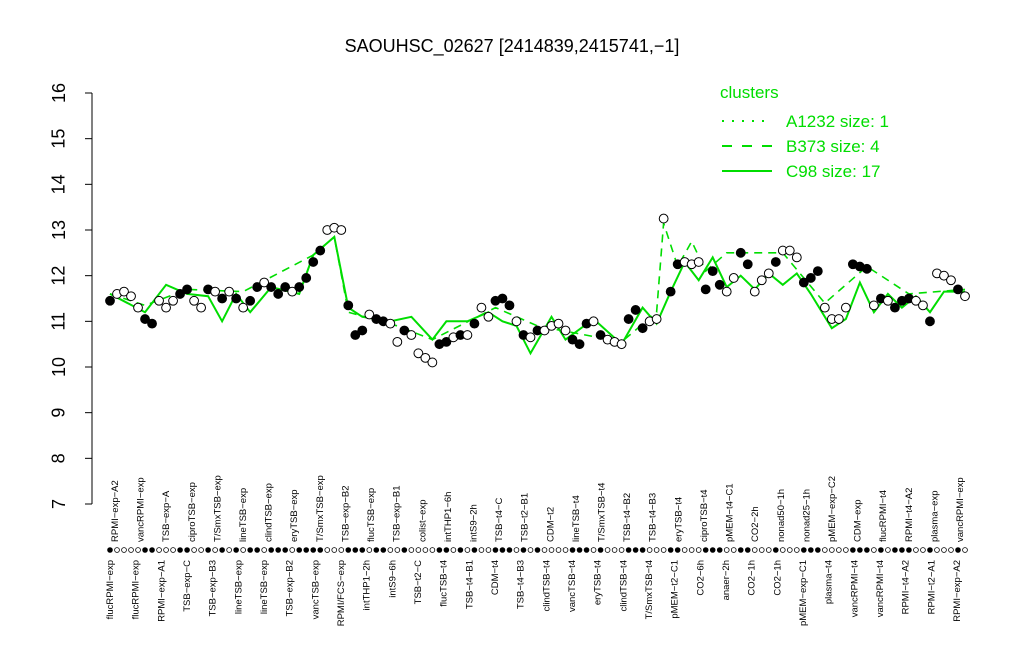 The height and width of the screenshot is (645, 1024). What do you see at coordinates (627, 517) in the screenshot?
I see `x-label-top: TSB−t4−B2` at bounding box center [627, 517].